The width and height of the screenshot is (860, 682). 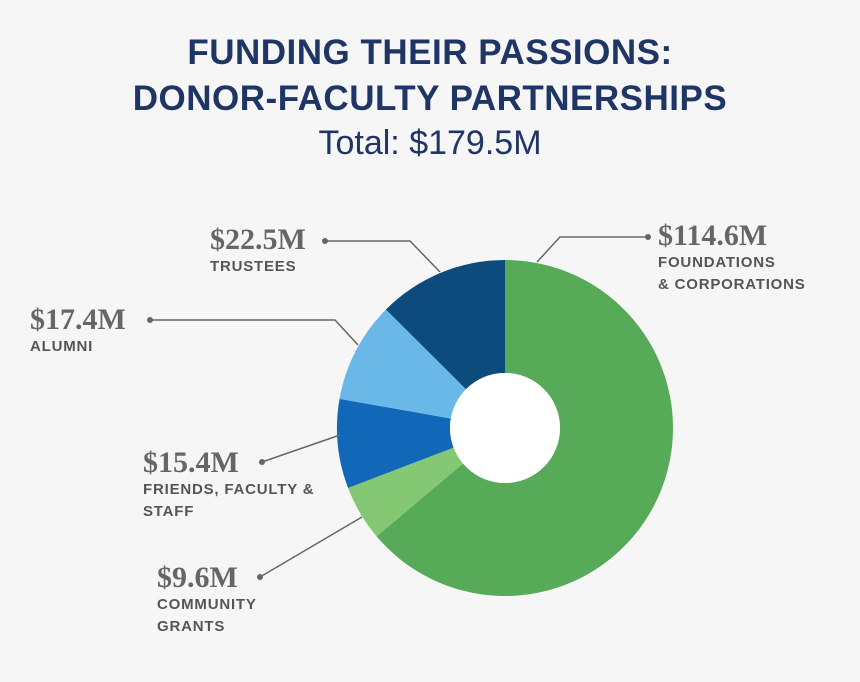 What do you see at coordinates (430, 143) in the screenshot?
I see `chart-subtitle: Total: $179.5M` at bounding box center [430, 143].